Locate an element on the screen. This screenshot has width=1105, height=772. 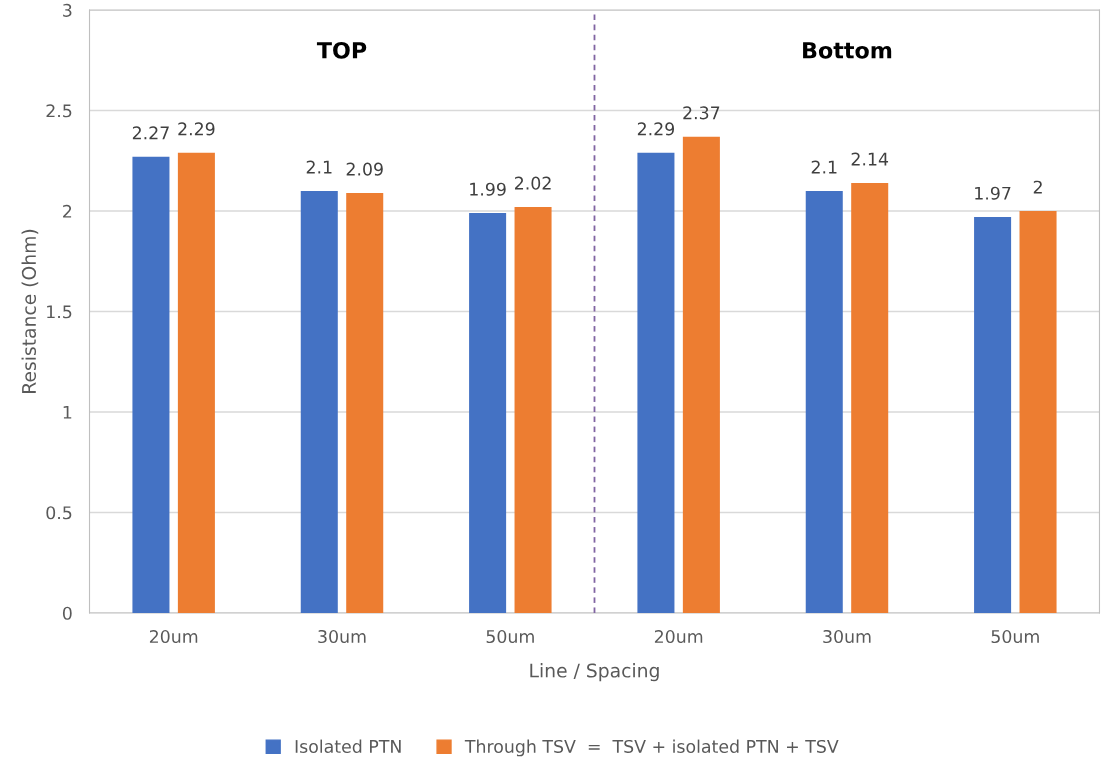
data-label: 2.37 is located at coordinates (701, 113).